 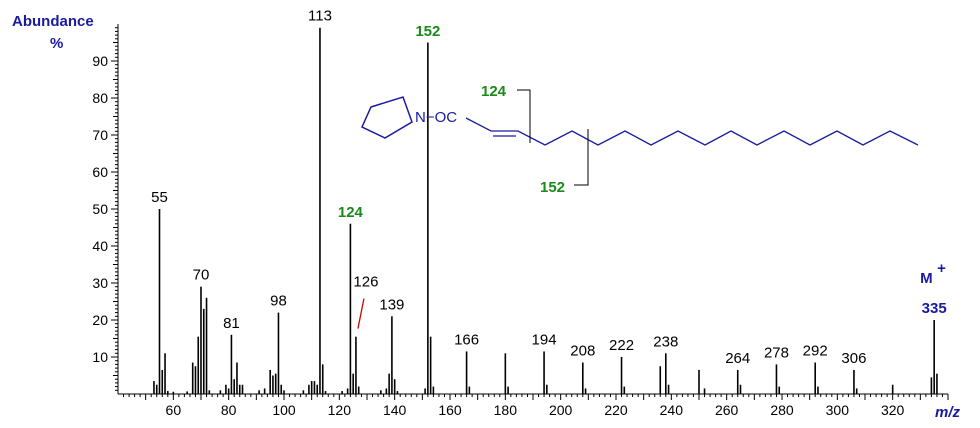 What do you see at coordinates (365, 282) in the screenshot?
I see `peak-label-126: 126` at bounding box center [365, 282].